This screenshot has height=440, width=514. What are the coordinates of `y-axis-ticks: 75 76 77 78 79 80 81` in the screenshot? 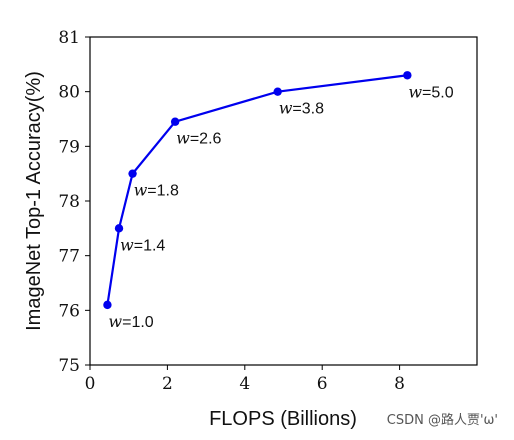 It's located at (74, 202).